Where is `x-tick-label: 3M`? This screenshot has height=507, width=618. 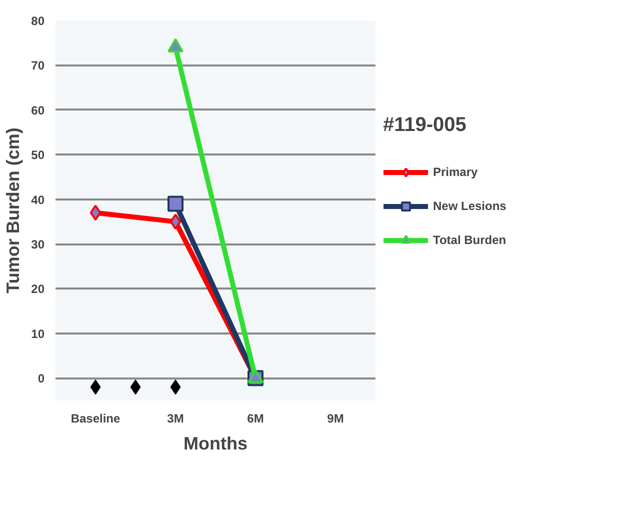
x-tick-label: 3M is located at coordinates (175, 419).